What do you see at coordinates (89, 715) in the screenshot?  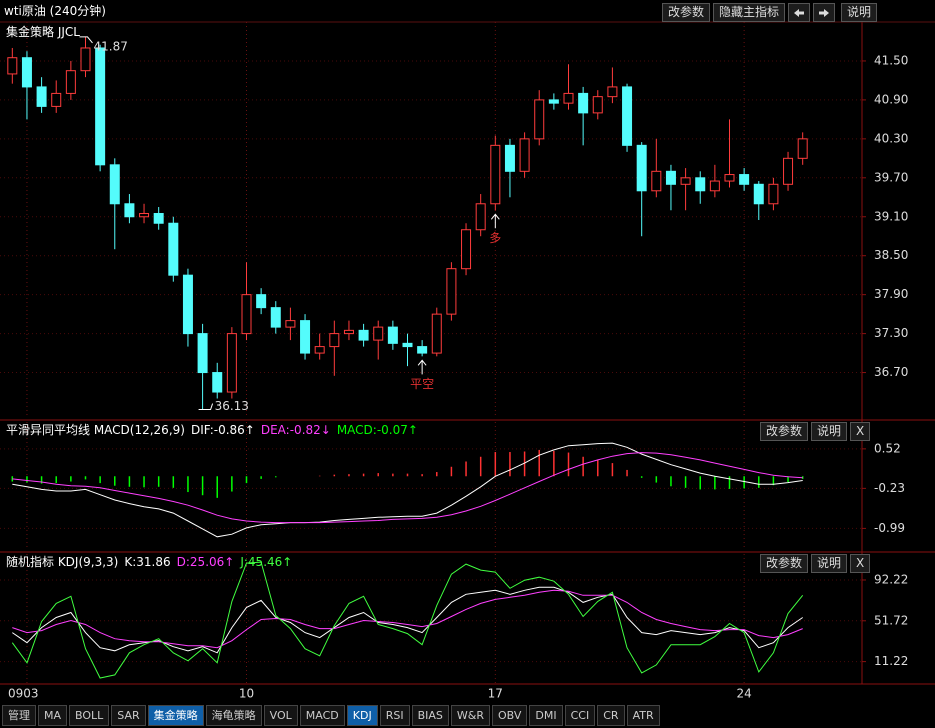 I see `tab: BOLL` at bounding box center [89, 715].